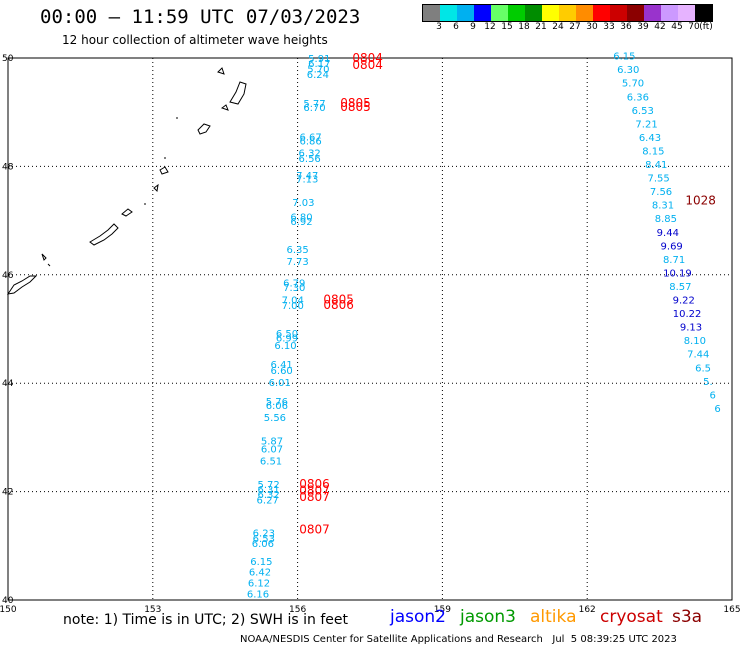 The width and height of the screenshot is (740, 650). I want to click on color-scale-label: 36, so click(626, 27).